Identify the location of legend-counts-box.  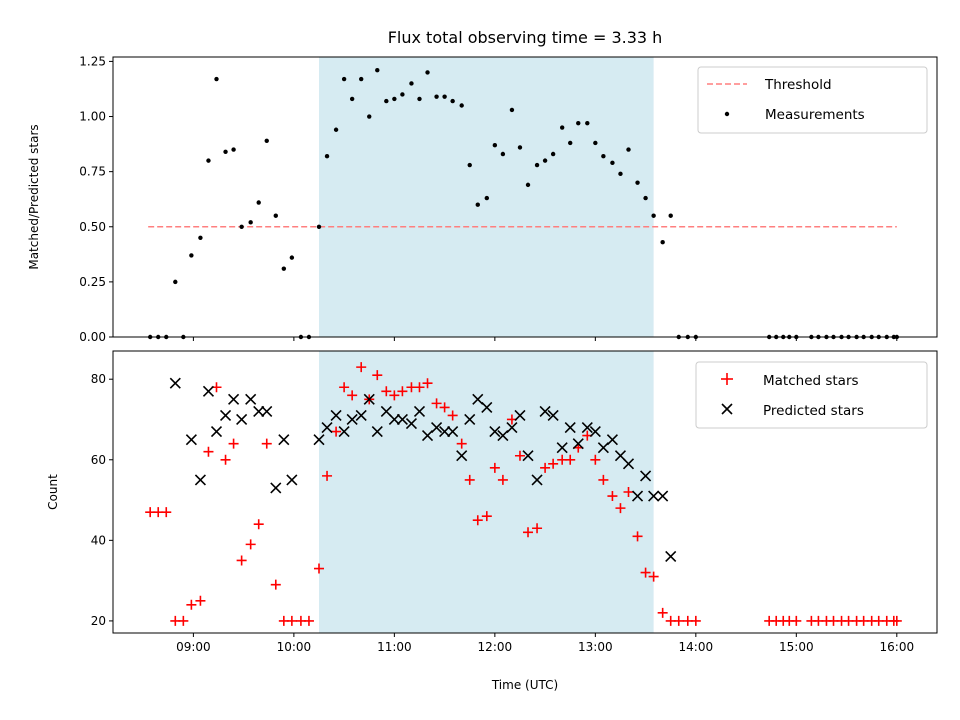
(811, 395).